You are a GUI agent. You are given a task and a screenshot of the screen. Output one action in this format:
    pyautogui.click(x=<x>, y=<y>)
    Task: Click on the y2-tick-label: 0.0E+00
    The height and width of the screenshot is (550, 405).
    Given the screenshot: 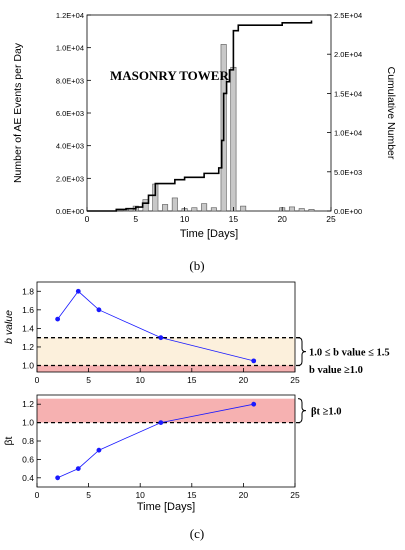 What is the action you would take?
    pyautogui.click(x=348, y=211)
    